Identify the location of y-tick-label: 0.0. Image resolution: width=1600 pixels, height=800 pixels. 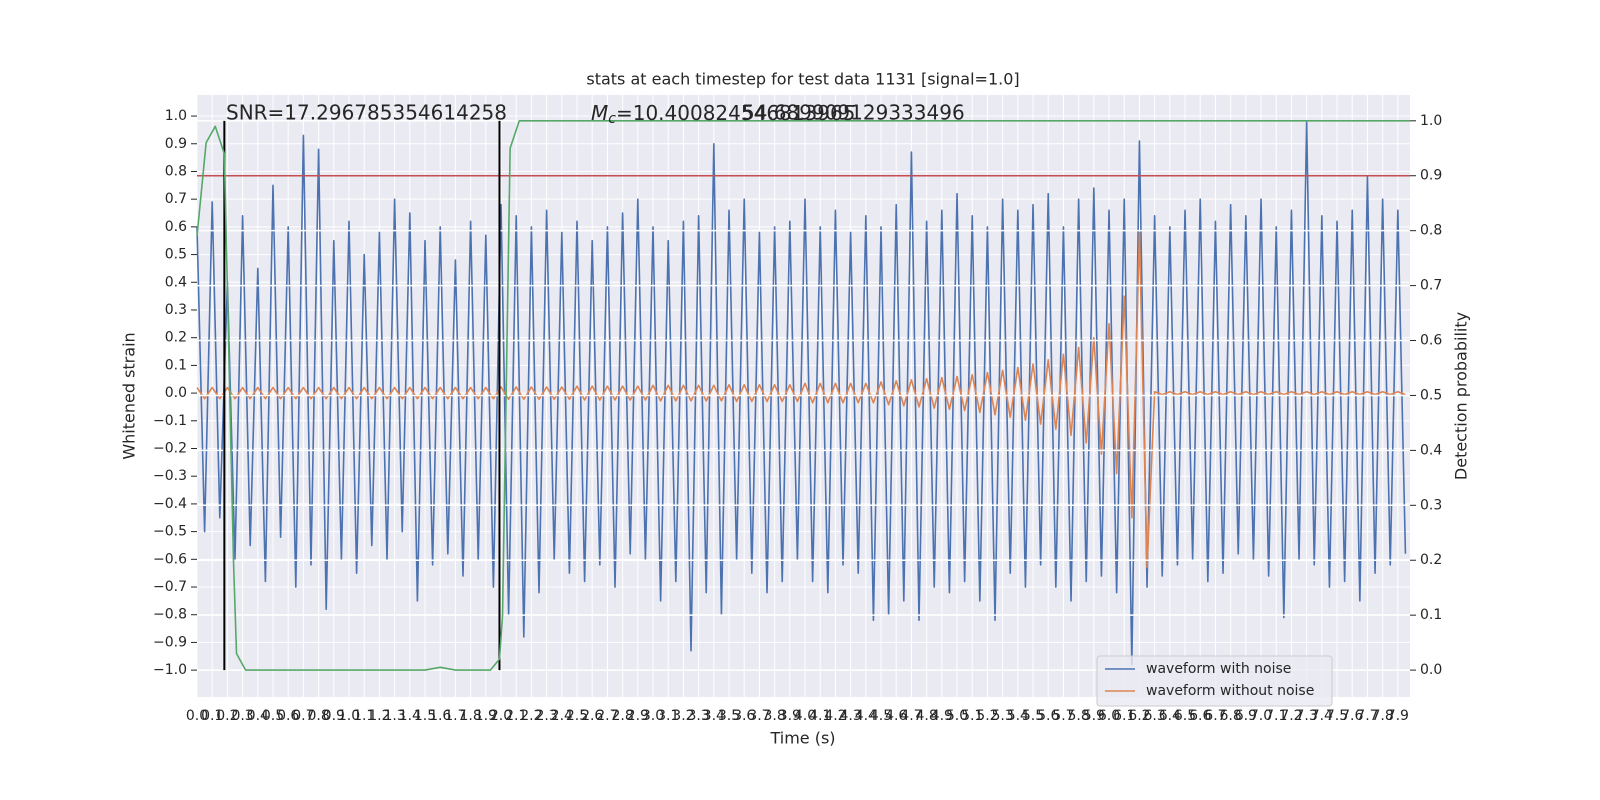
(176, 393).